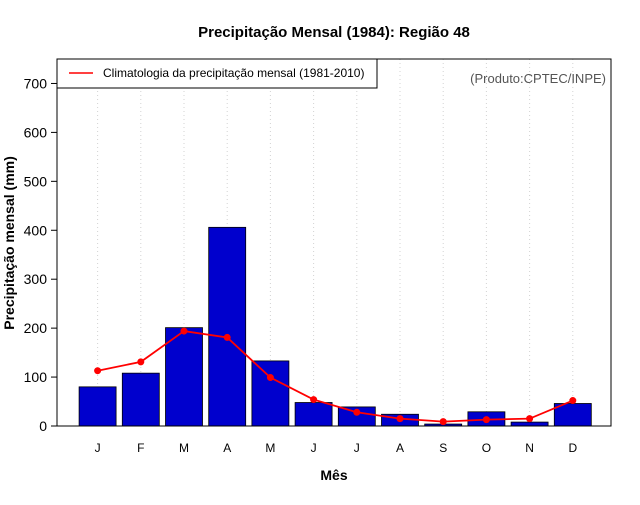  I want to click on y-tick-label: 200, so click(36, 328).